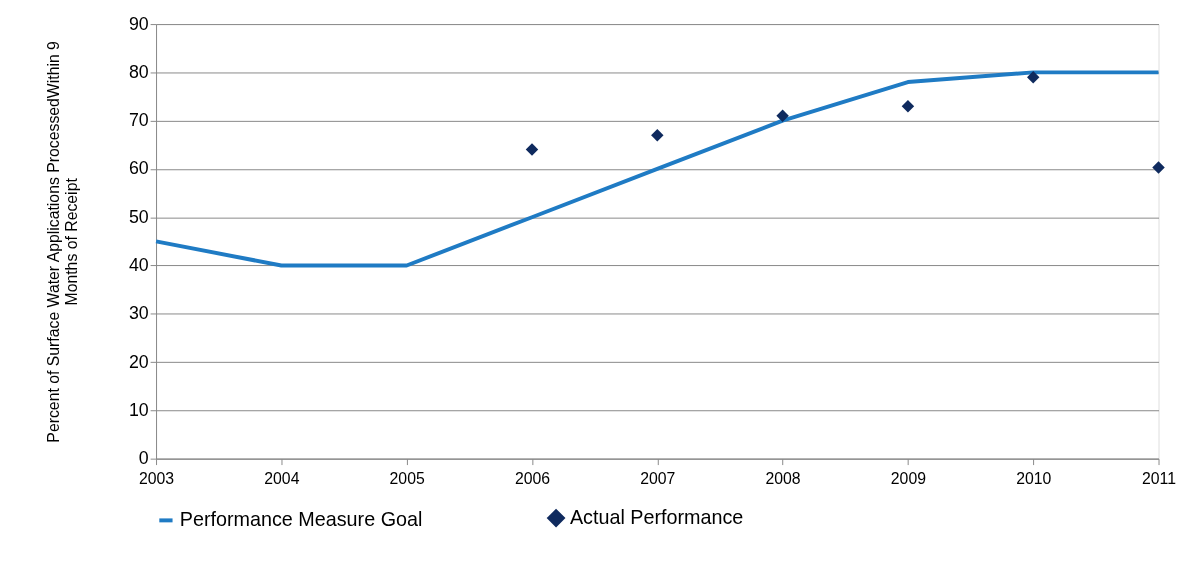  Describe the element at coordinates (138, 23) in the screenshot. I see `y-tick-label: 90` at that location.